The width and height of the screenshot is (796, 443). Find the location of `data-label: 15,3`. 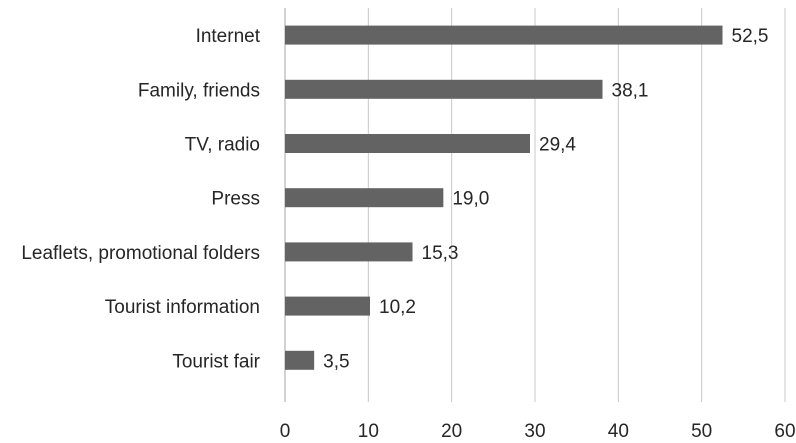

data-label: 15,3 is located at coordinates (440, 253).